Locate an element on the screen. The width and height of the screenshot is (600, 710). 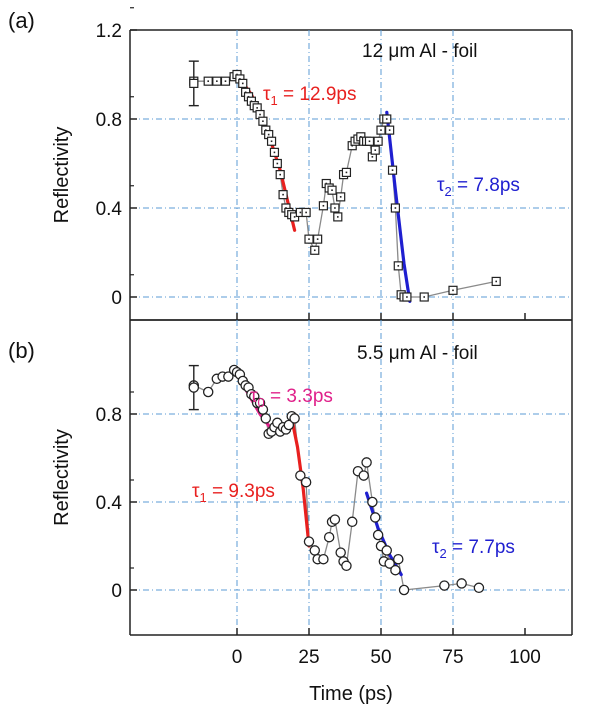
x-tick-label: 0 is located at coordinates (237, 657).